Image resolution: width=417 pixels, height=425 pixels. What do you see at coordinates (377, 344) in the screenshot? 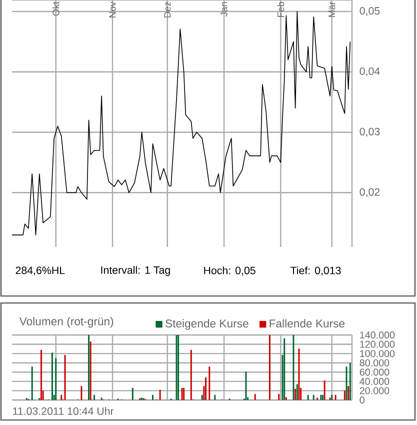
I see `y-tick-label: 120.000` at bounding box center [377, 344].